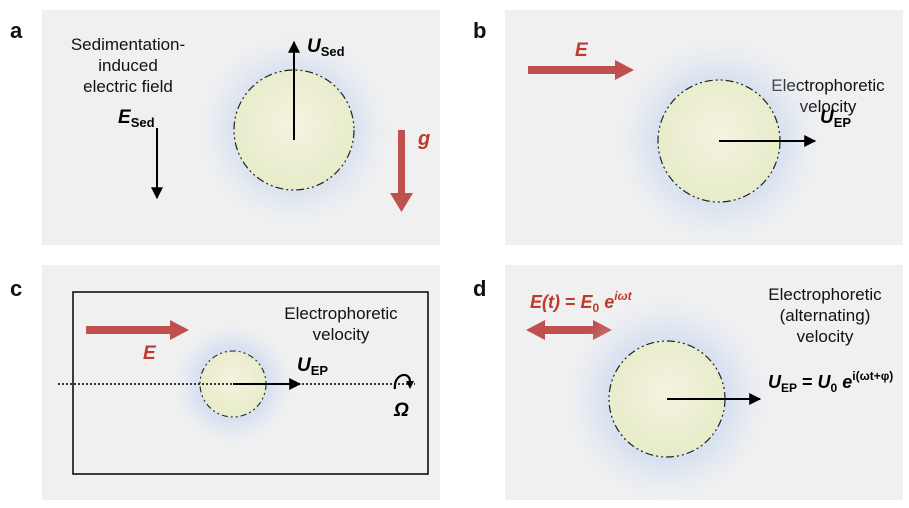 The image size is (909, 508). What do you see at coordinates (402, 381) in the screenshot?
I see `panel-c-rotation-icon` at bounding box center [402, 381].